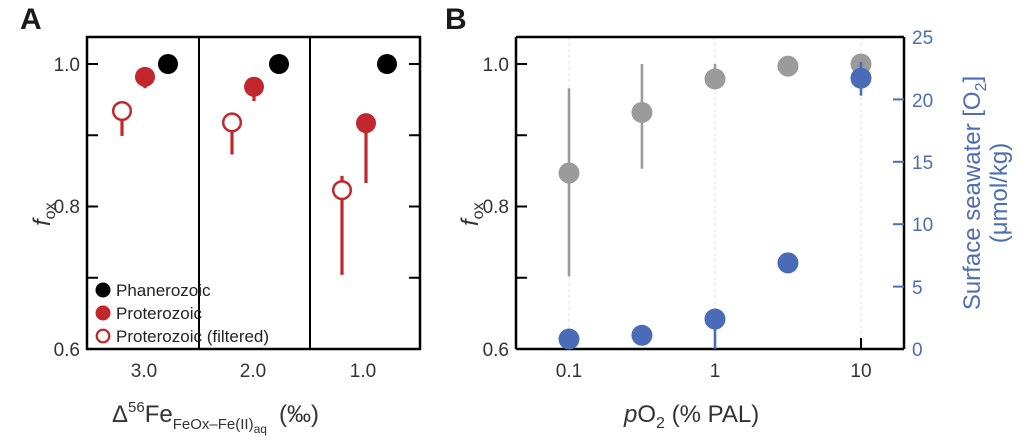 The width and height of the screenshot is (1024, 443). I want to click on panel-label-a: A, so click(31, 19).